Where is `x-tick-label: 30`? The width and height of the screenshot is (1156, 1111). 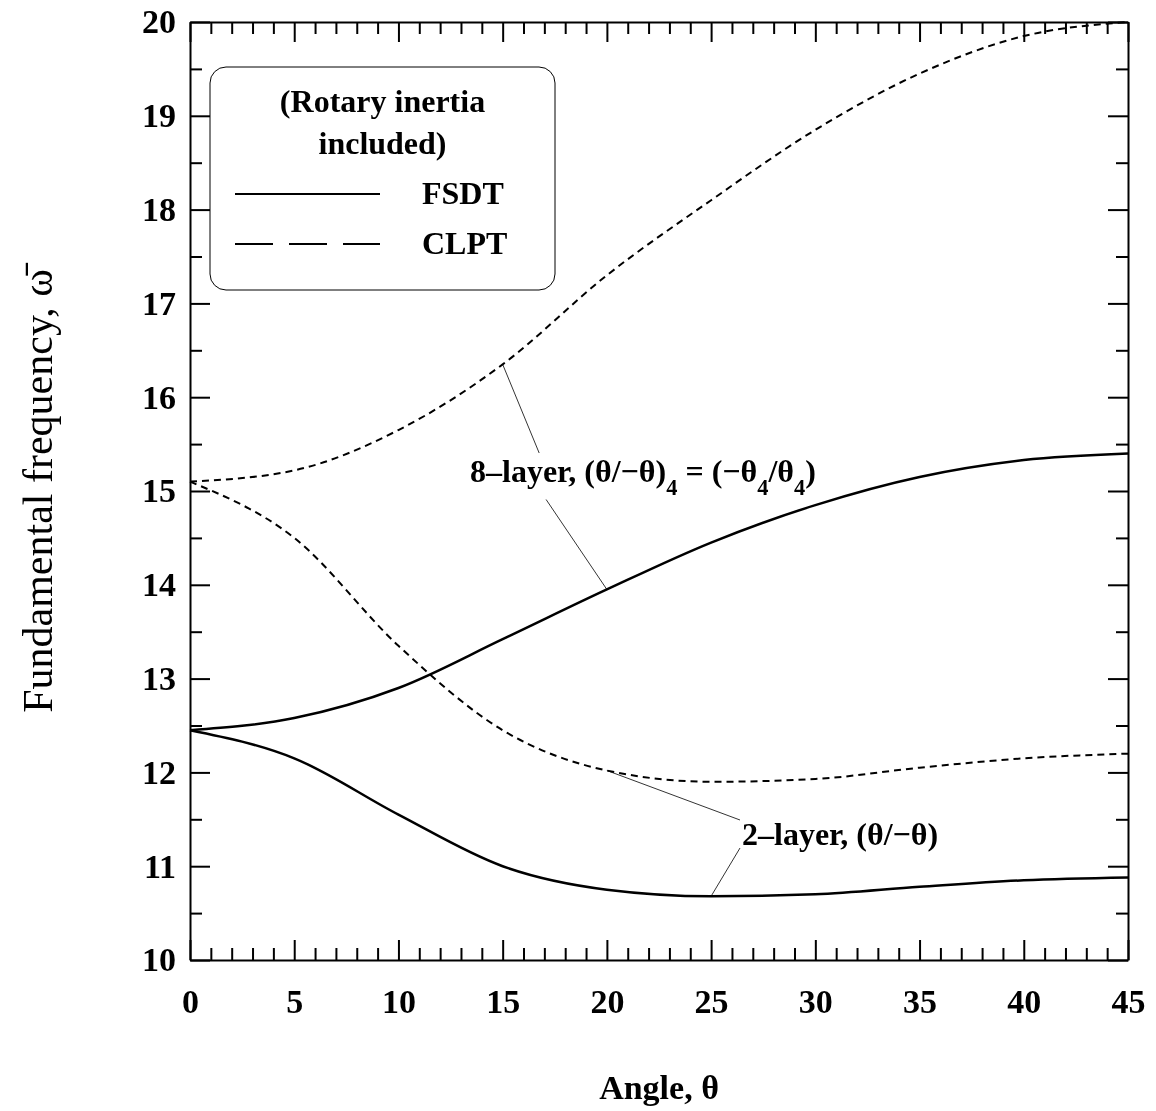
x-tick-label: 30 is located at coordinates (815, 1002).